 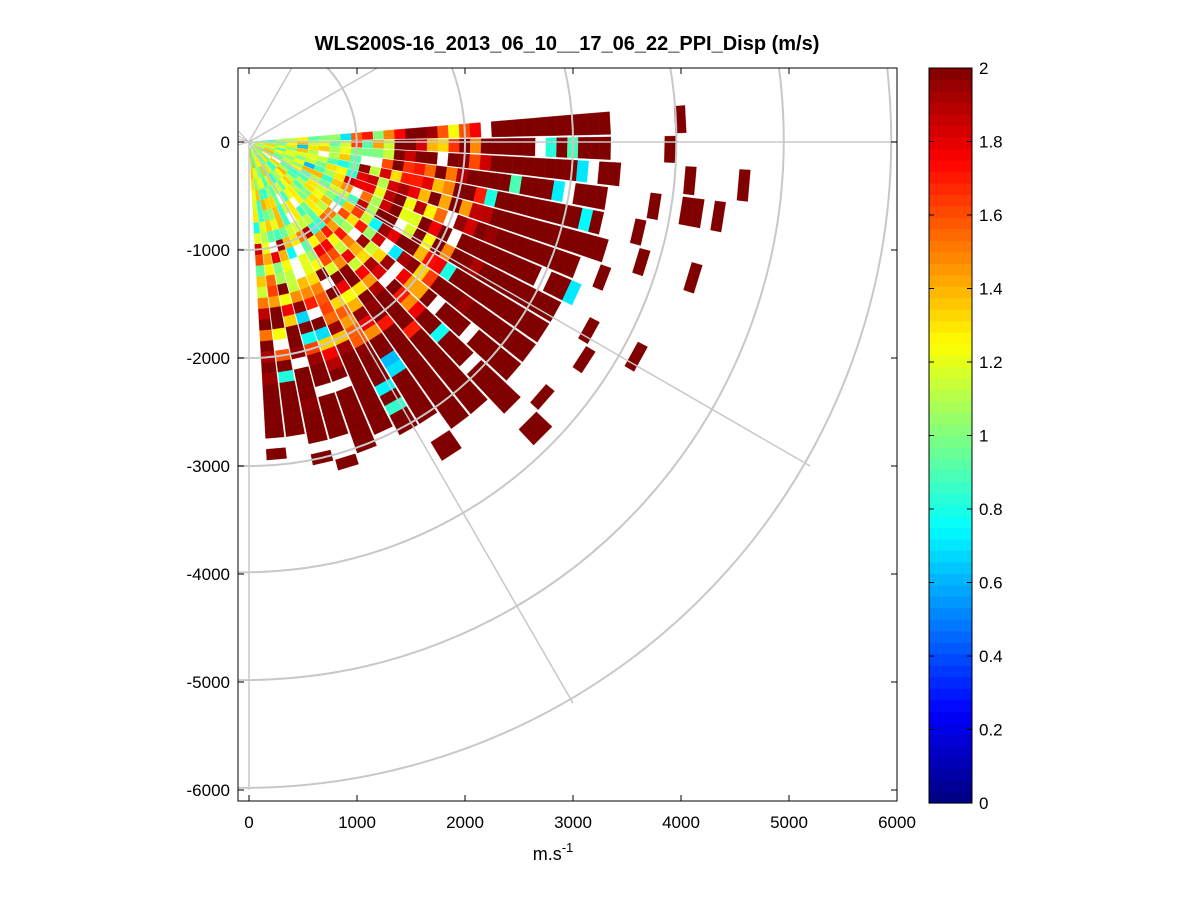 I want to click on colorbar-tick-label: 0.4, so click(x=991, y=656).